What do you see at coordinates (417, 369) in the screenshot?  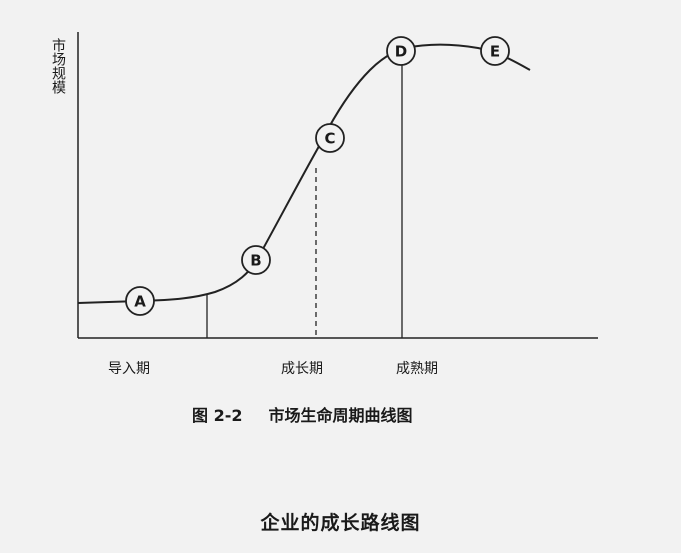 I see `stage-label-maturity: 成熟期` at bounding box center [417, 369].